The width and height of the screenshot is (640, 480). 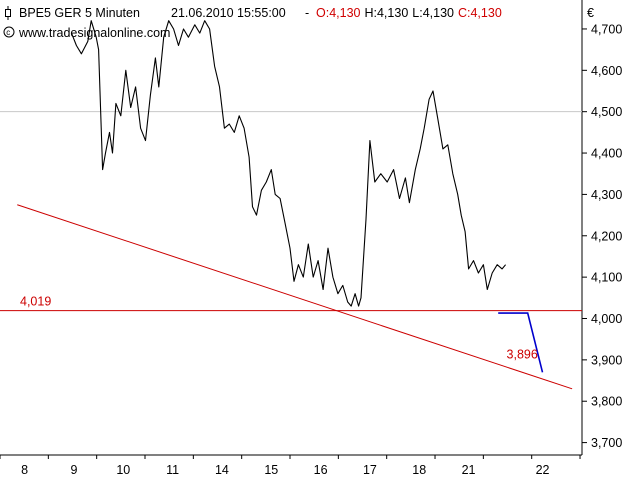 I want to click on y-tick-label: 4,700, so click(x=606, y=29).